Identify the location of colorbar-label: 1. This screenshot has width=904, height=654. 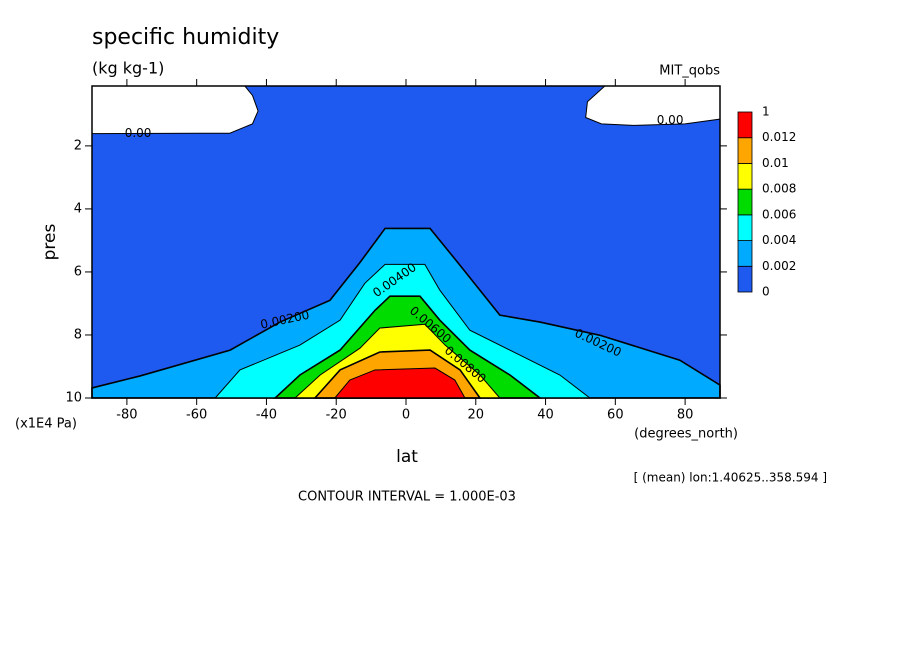
(766, 112).